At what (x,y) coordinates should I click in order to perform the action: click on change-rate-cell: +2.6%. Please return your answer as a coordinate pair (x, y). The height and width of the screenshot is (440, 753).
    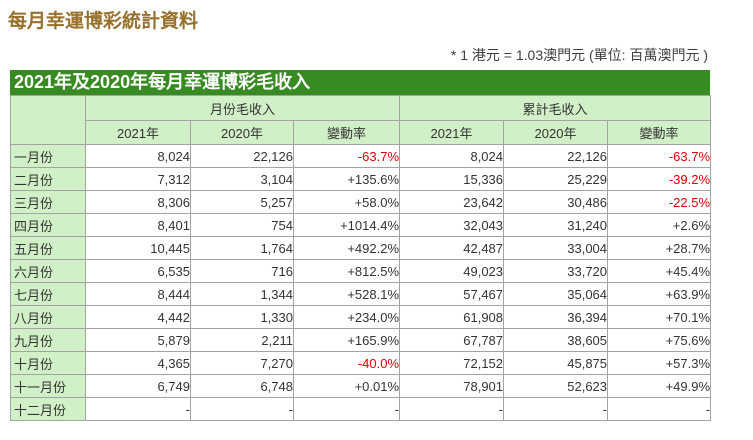
    Looking at the image, I should click on (659, 225).